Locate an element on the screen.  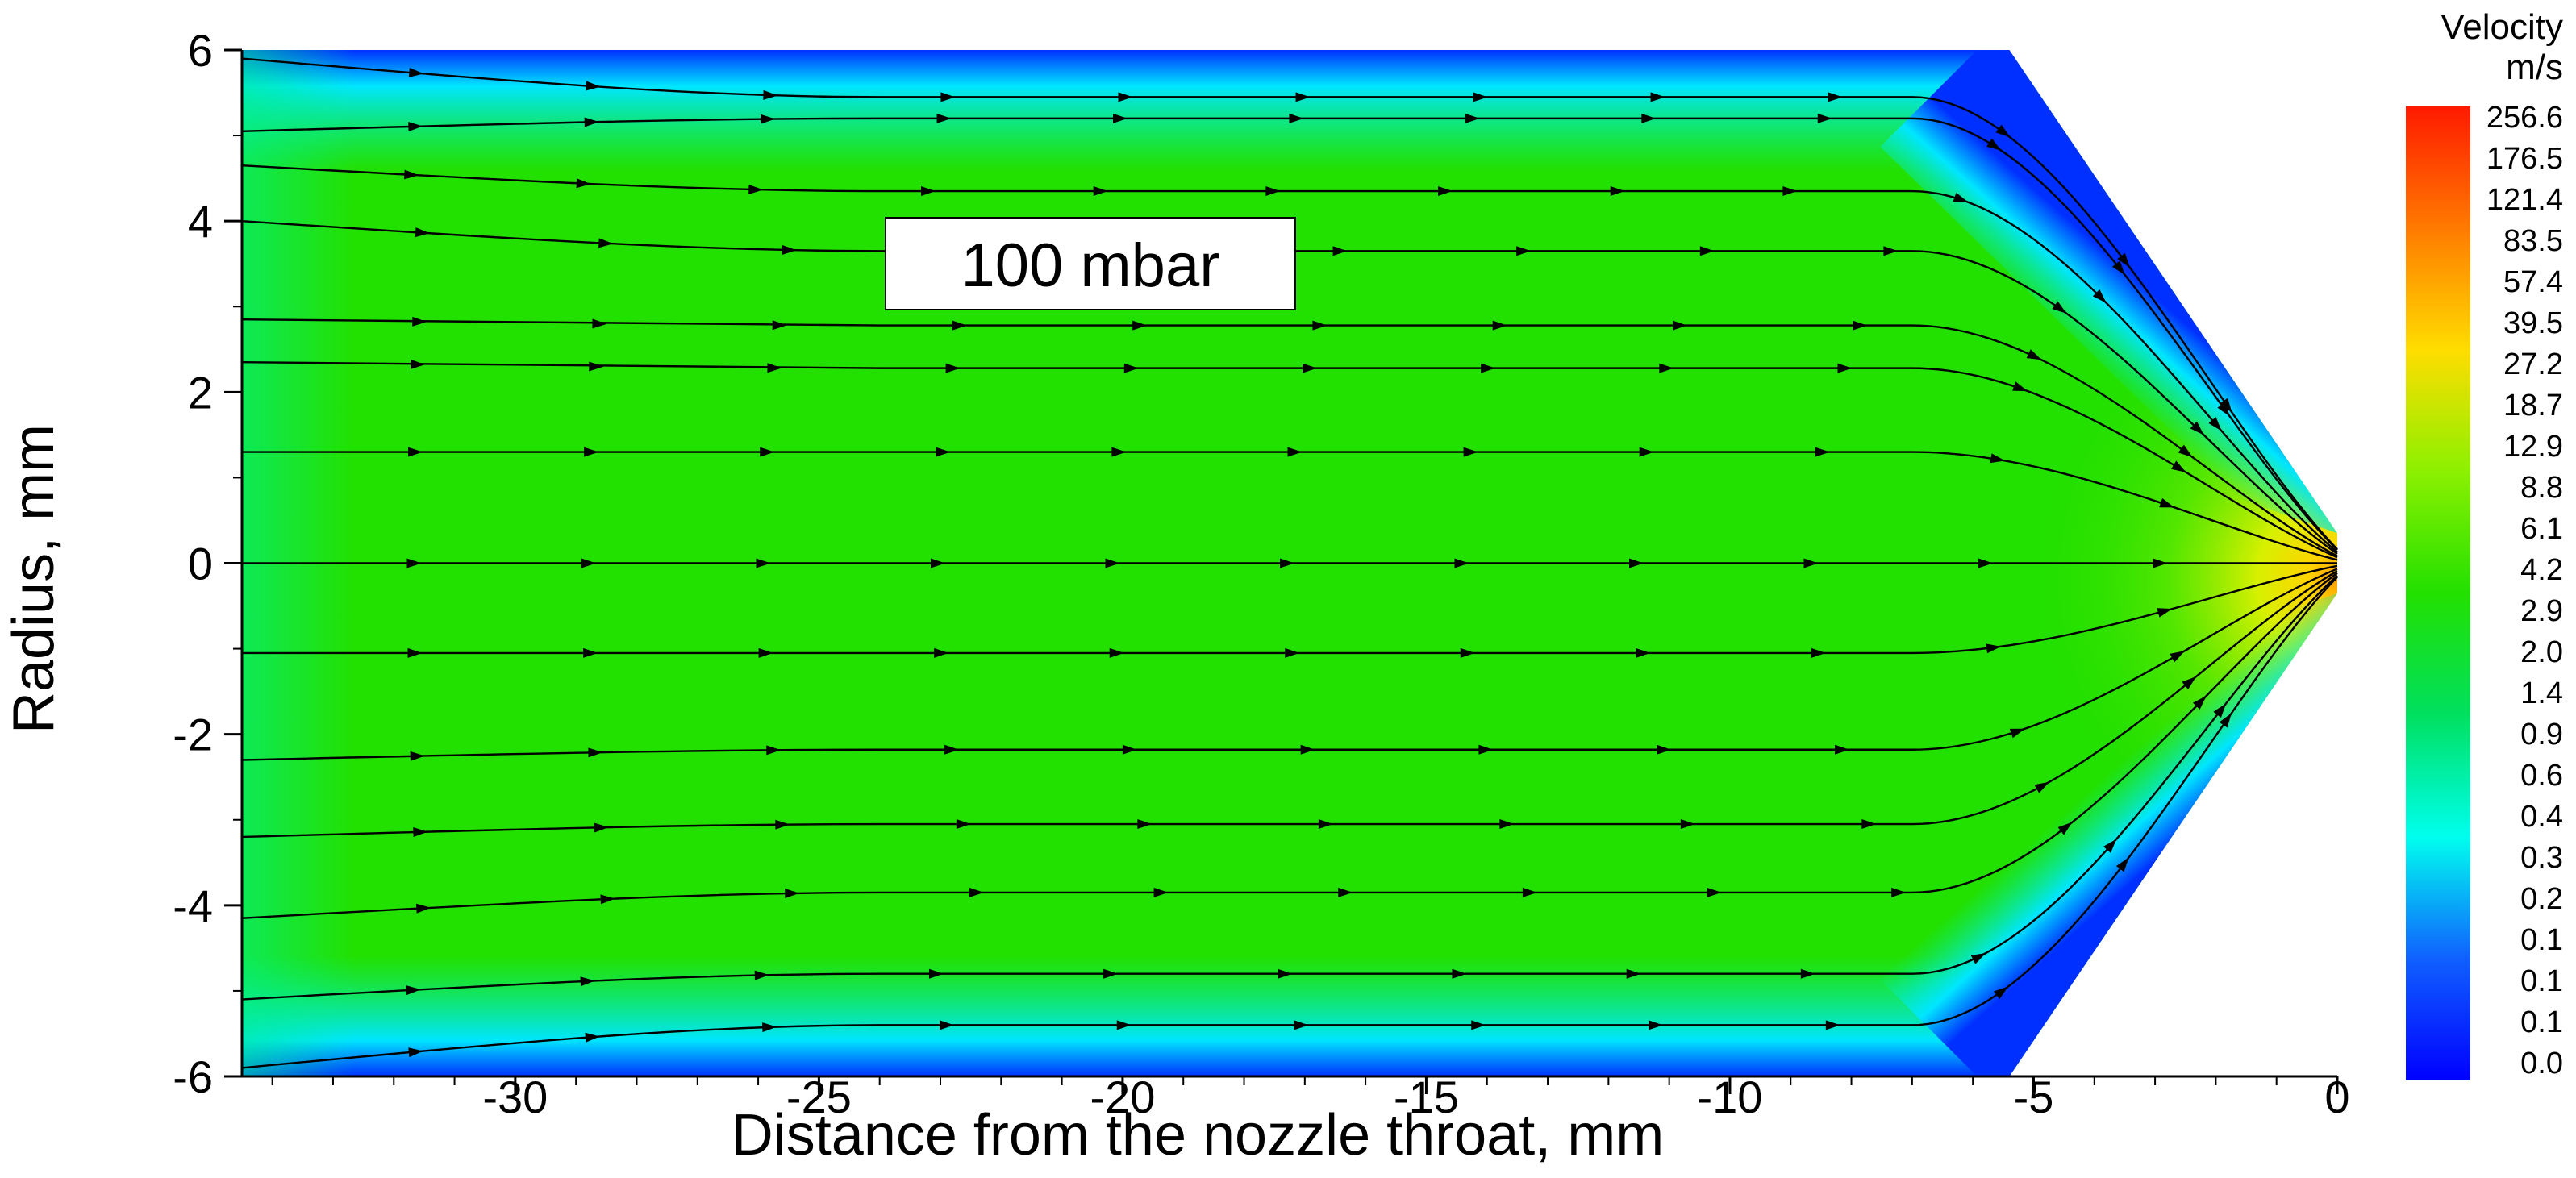
x-tick-label: -30 is located at coordinates (515, 1097).